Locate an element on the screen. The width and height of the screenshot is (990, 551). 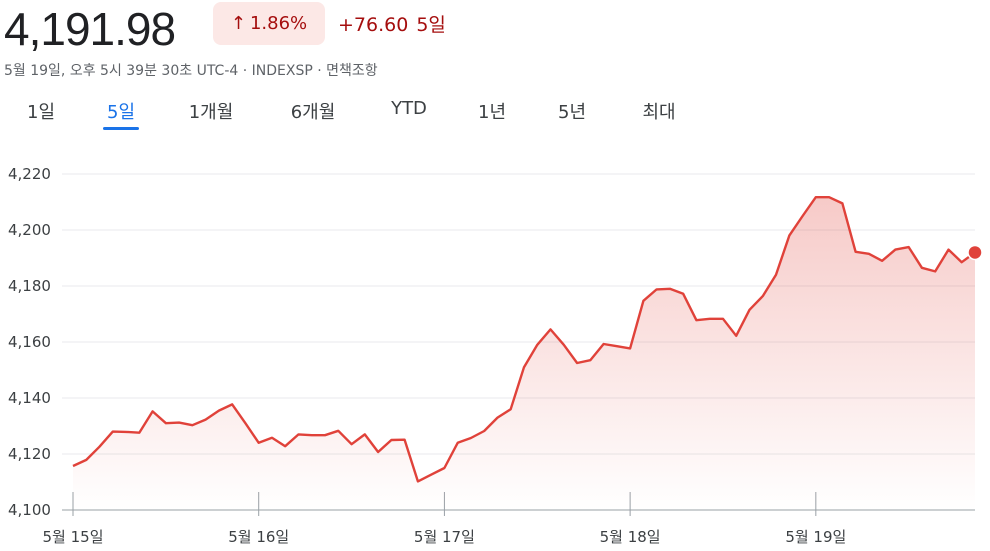
tab-1y: 1년 is located at coordinates (492, 112).